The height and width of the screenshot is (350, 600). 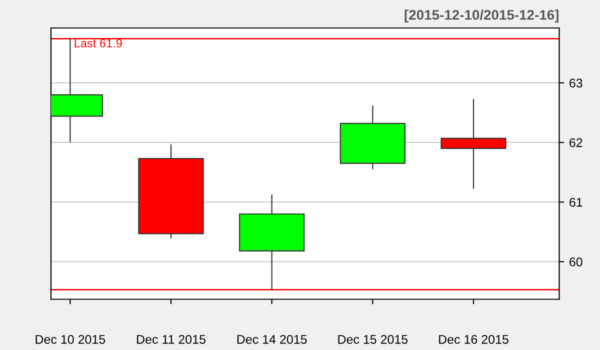 What do you see at coordinates (576, 83) in the screenshot?
I see `y-tick-label: 63` at bounding box center [576, 83].